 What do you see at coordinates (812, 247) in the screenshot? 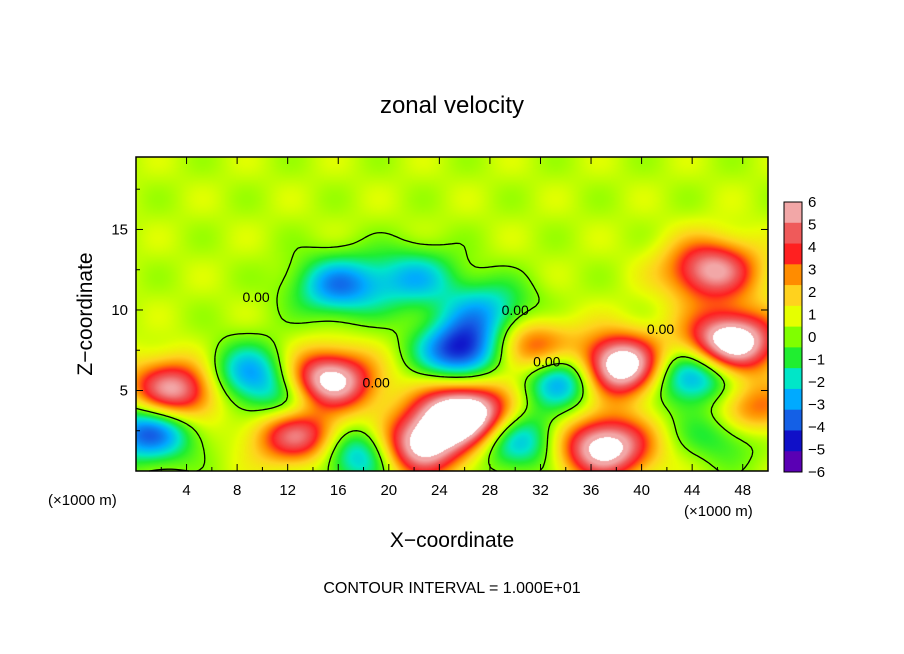
I see `colorbar-label: 4` at bounding box center [812, 247].